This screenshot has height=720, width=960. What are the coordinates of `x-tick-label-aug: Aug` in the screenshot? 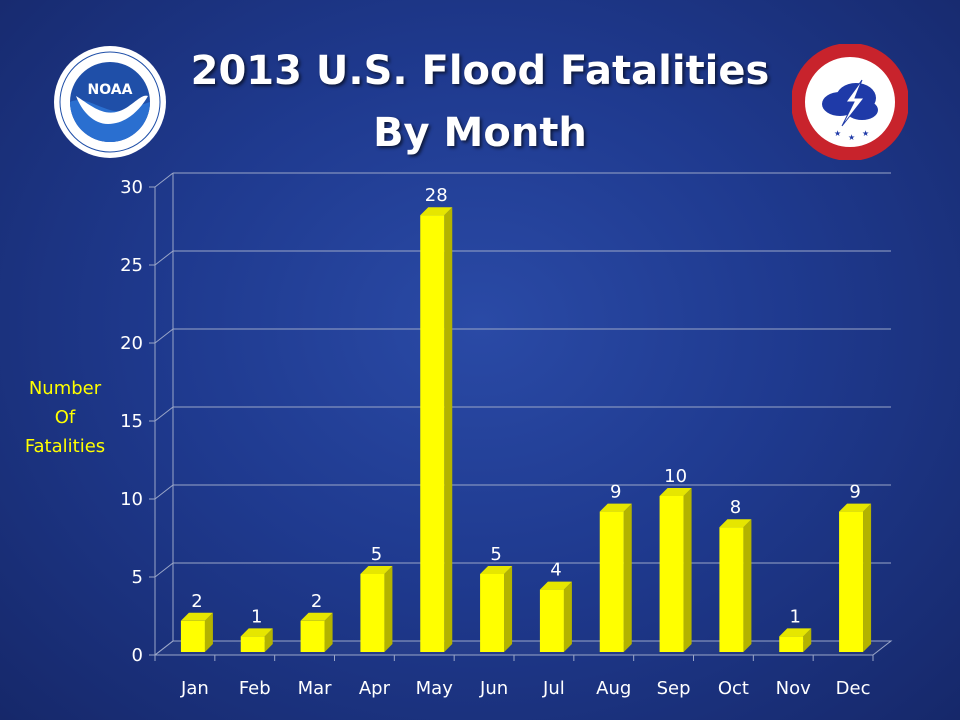 It's located at (613, 688).